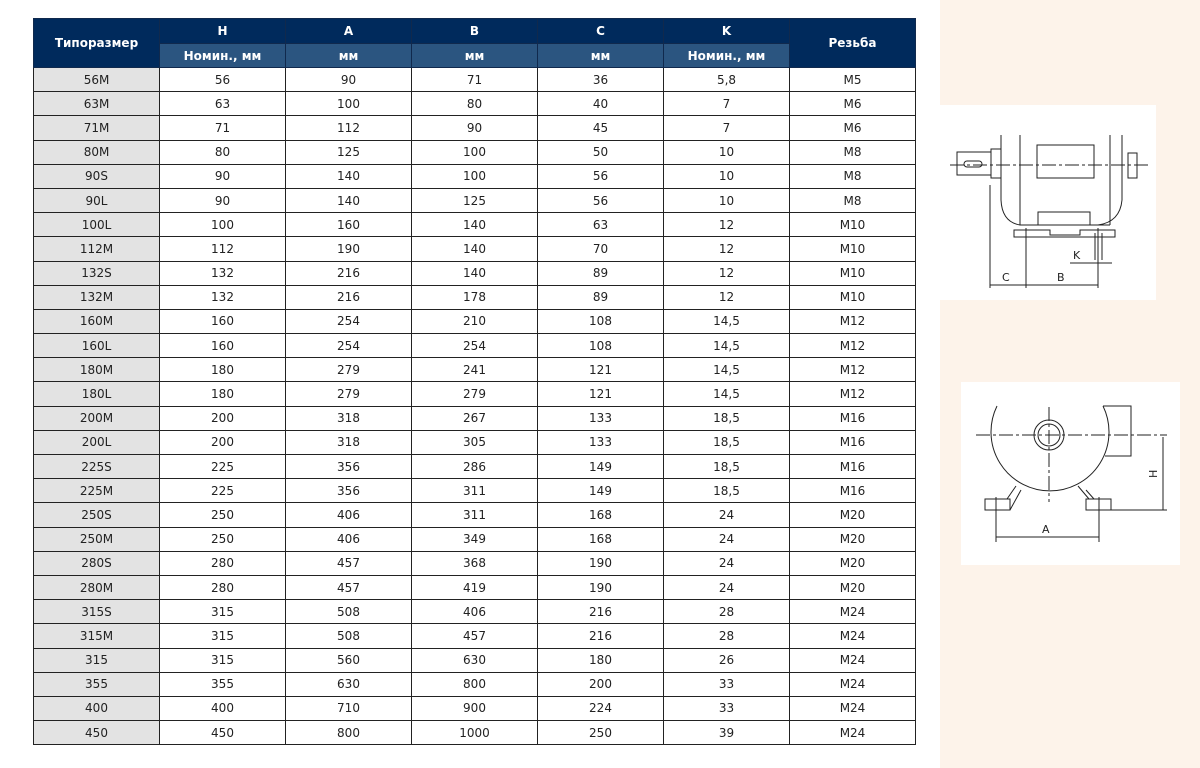 The width and height of the screenshot is (1200, 768). What do you see at coordinates (96, 43) in the screenshot?
I see `header-size: Типоразмер` at bounding box center [96, 43].